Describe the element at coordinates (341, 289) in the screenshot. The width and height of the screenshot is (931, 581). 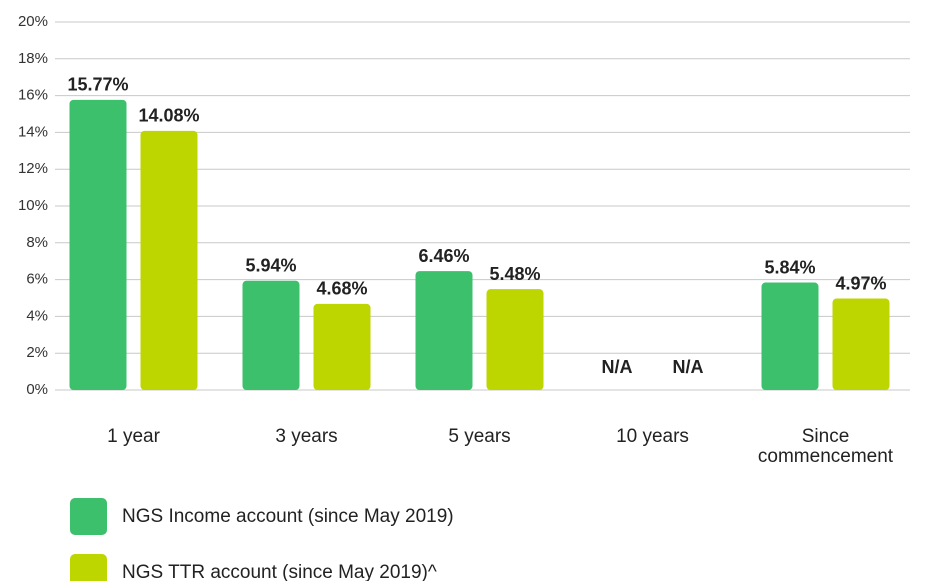
I see `data-label: 4.68%` at that location.